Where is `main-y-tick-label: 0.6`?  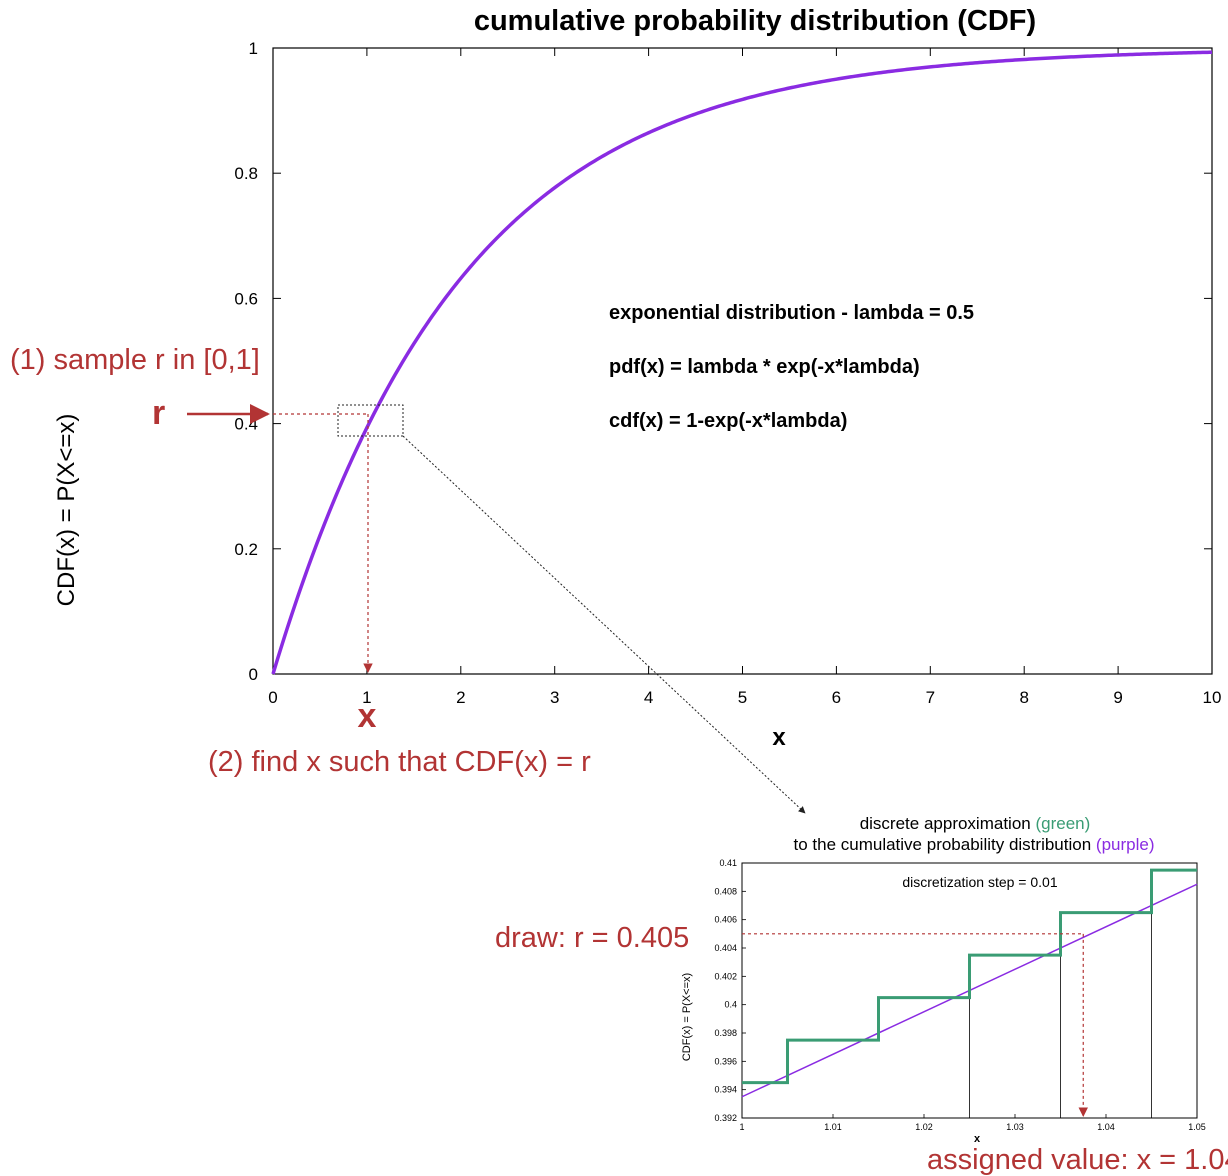 main-y-tick-label: 0.6 is located at coordinates (246, 298).